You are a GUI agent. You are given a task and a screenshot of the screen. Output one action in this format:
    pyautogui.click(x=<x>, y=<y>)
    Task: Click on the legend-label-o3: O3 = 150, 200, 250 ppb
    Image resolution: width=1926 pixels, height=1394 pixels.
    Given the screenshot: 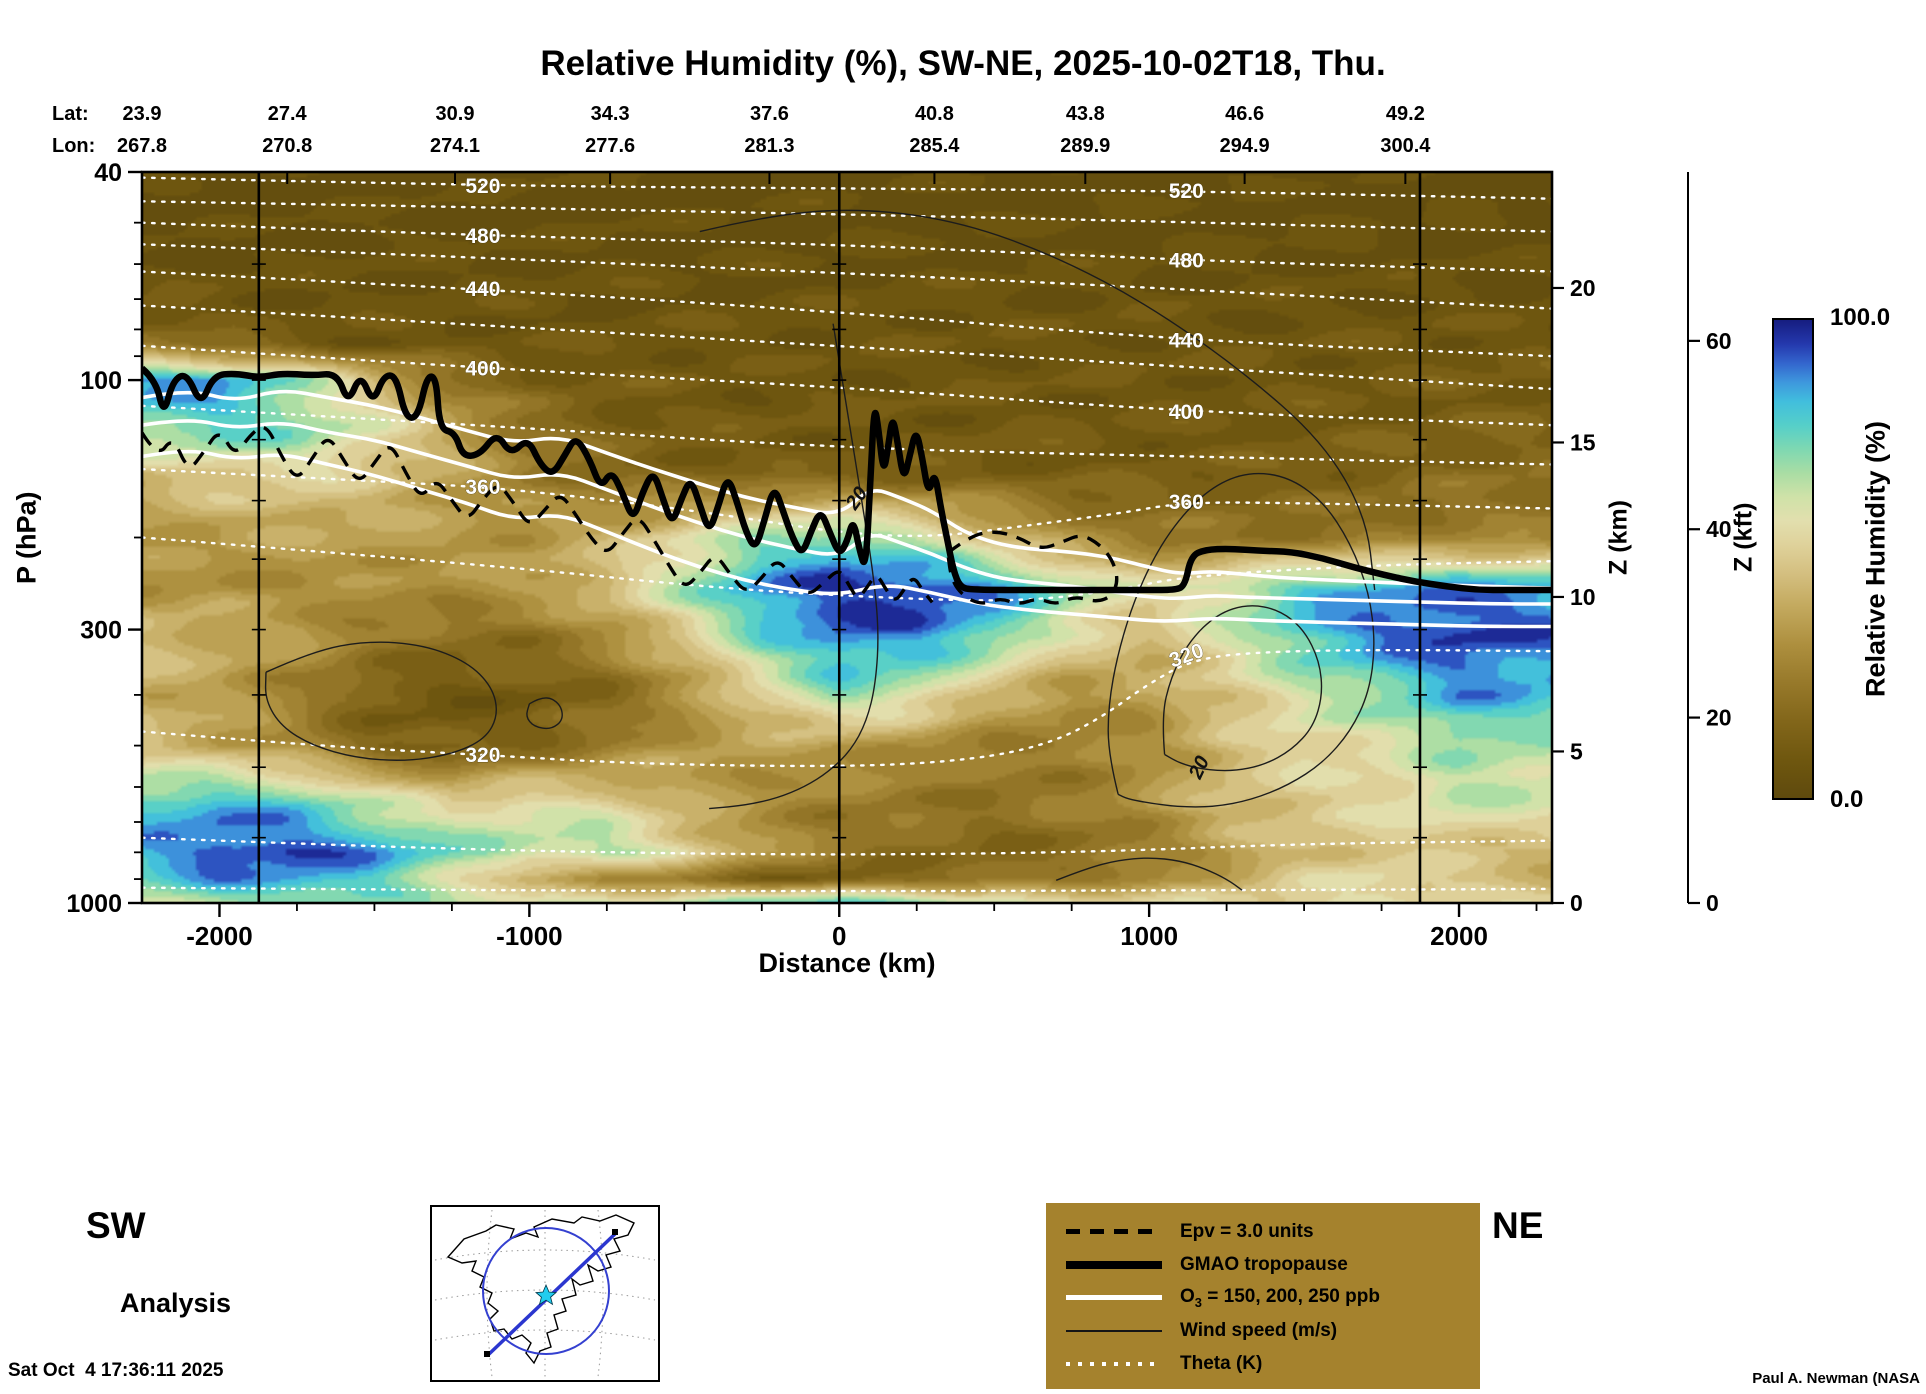 What is the action you would take?
    pyautogui.click(x=1280, y=1297)
    